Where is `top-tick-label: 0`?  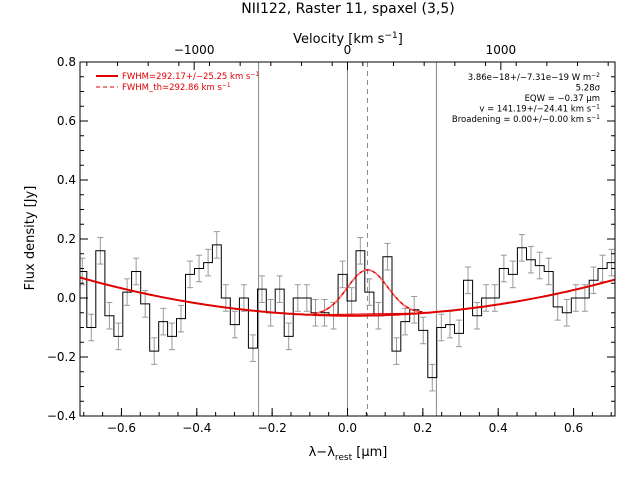
top-tick-label: 0 is located at coordinates (348, 50).